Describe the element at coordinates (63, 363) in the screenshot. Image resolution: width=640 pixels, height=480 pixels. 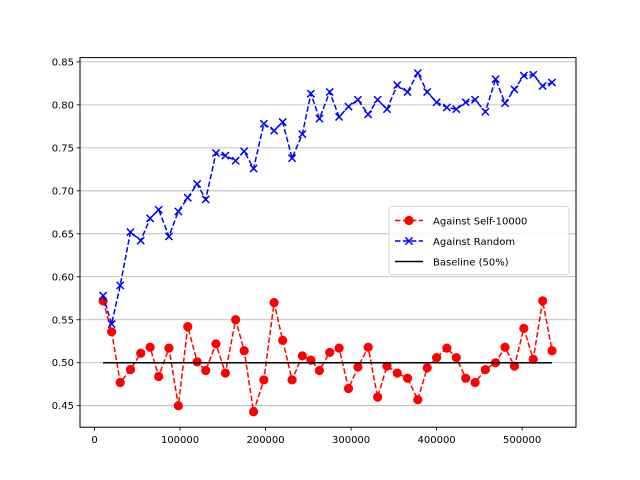
I see `y-tick-label: 0.50` at that location.